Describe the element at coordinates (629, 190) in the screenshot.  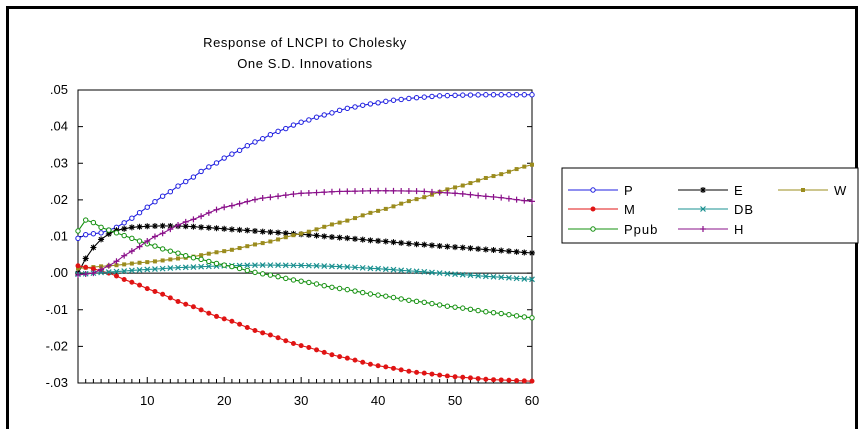
I see `legend-label-p: P` at that location.